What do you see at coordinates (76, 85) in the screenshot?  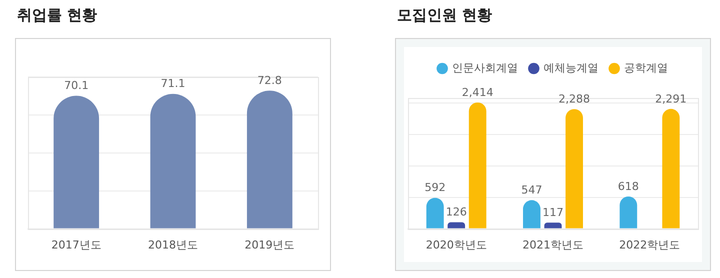 I see `data-label: 70.1` at bounding box center [76, 85].